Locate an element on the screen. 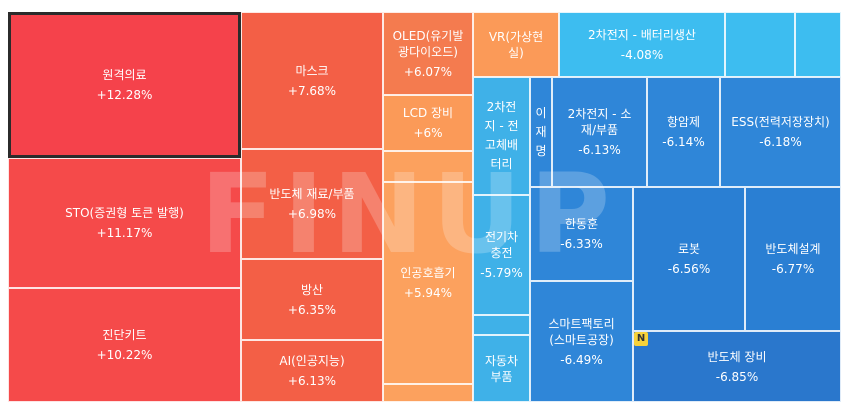 The height and width of the screenshot is (408, 849). tile-label: 로봇 is located at coordinates (689, 249).